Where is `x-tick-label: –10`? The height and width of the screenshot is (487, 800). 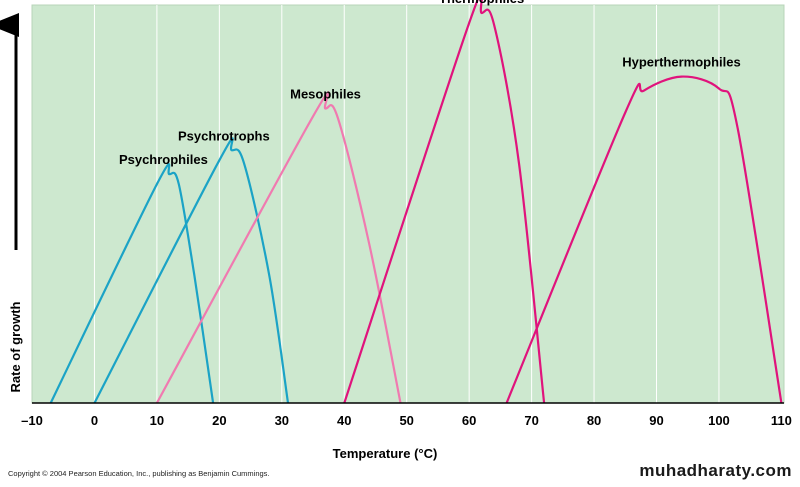 x-tick-label: –10 is located at coordinates (32, 420).